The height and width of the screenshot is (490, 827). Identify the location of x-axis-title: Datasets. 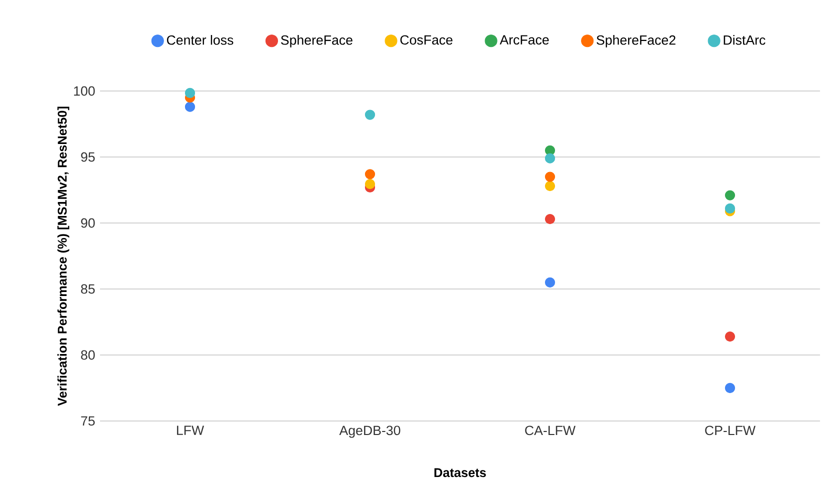
(460, 473).